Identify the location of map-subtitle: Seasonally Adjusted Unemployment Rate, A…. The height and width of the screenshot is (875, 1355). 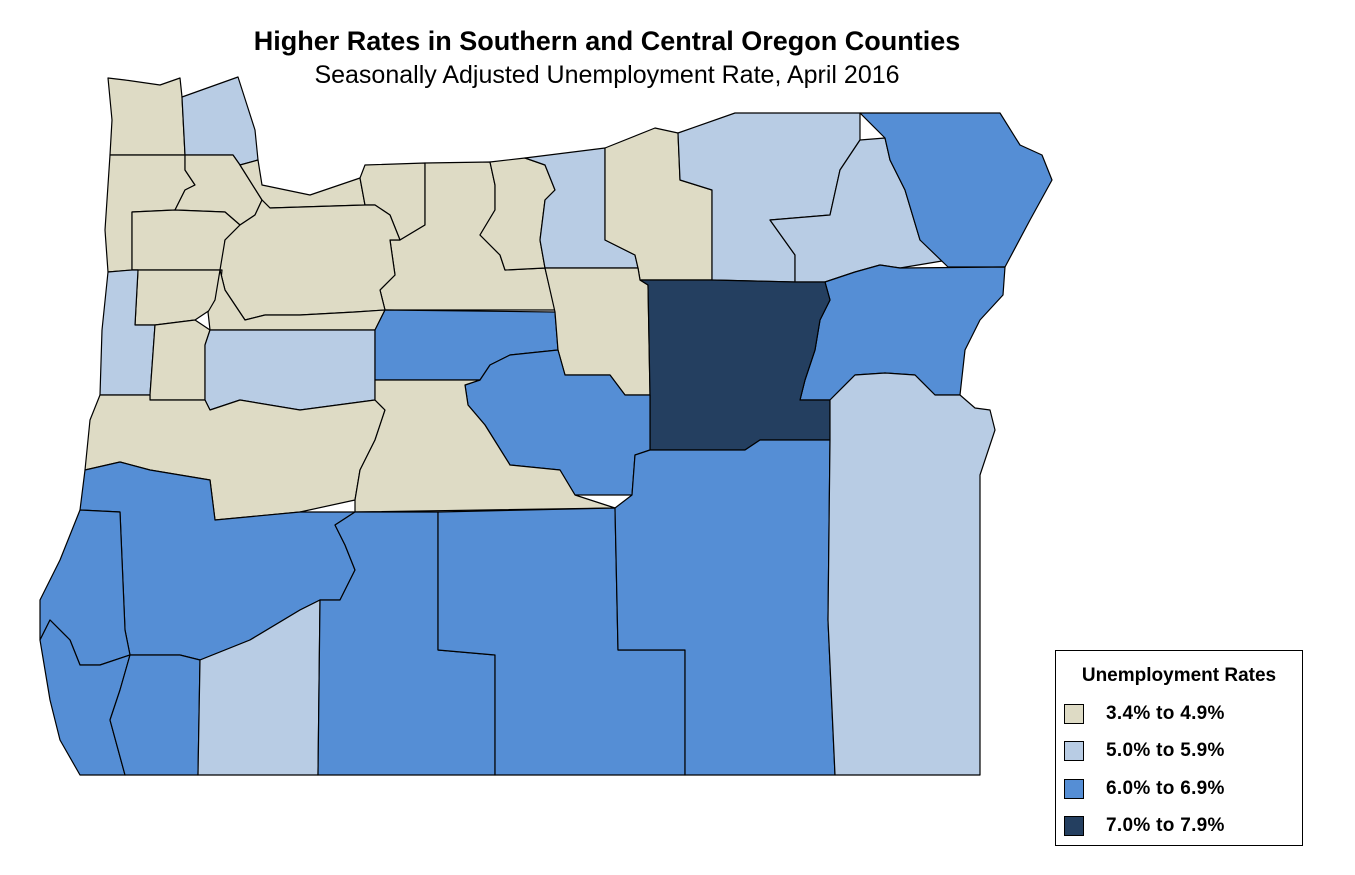
(607, 75).